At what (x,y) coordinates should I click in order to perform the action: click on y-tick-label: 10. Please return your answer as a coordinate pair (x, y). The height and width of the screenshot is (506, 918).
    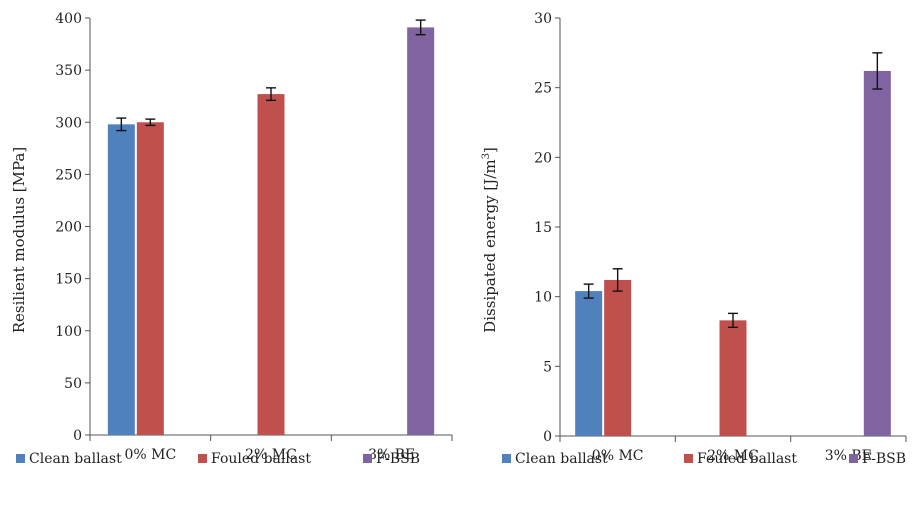
    Looking at the image, I should click on (543, 298).